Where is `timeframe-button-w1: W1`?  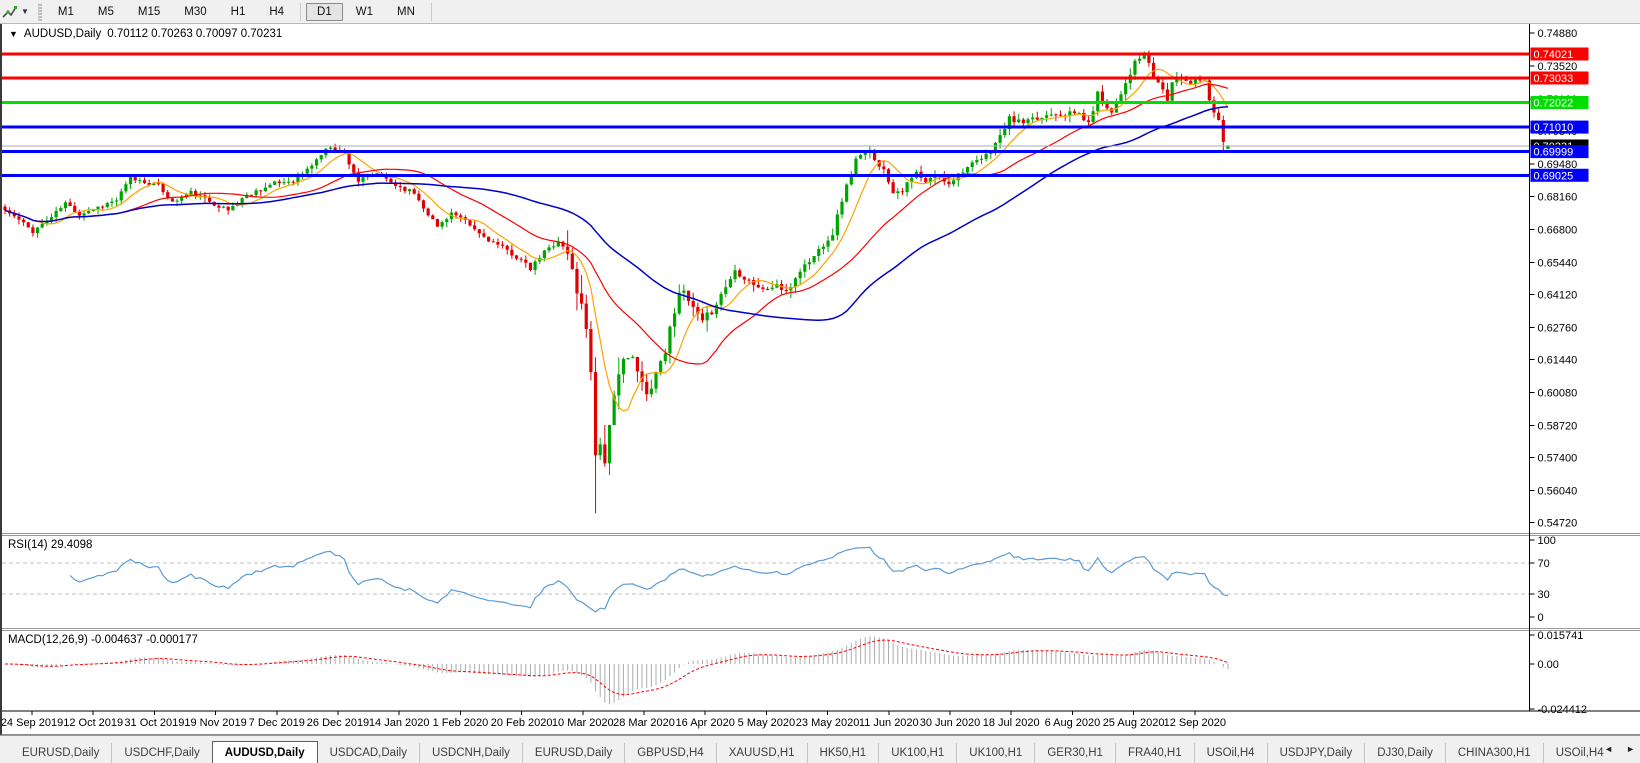 timeframe-button-w1: W1 is located at coordinates (364, 11).